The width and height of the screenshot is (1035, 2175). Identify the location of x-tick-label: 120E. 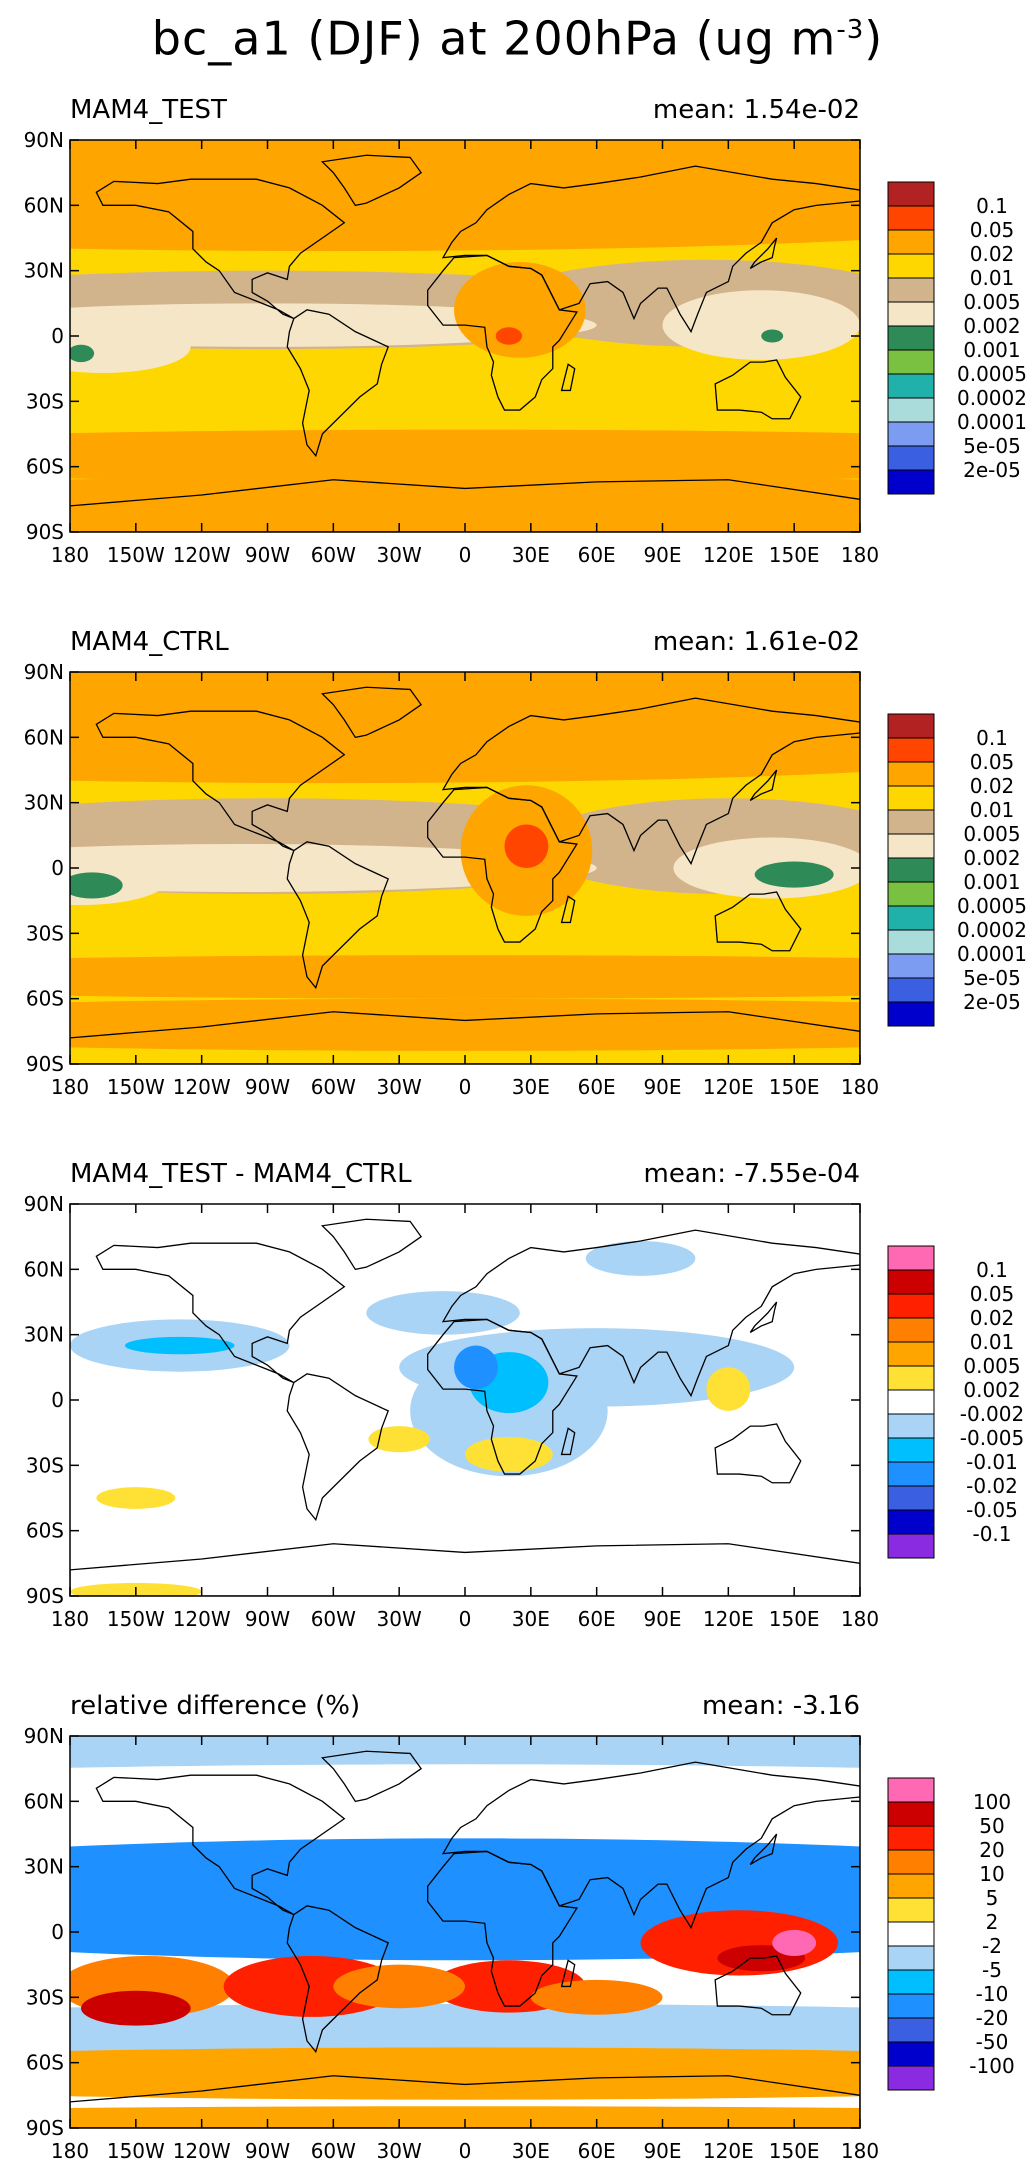
(728, 555).